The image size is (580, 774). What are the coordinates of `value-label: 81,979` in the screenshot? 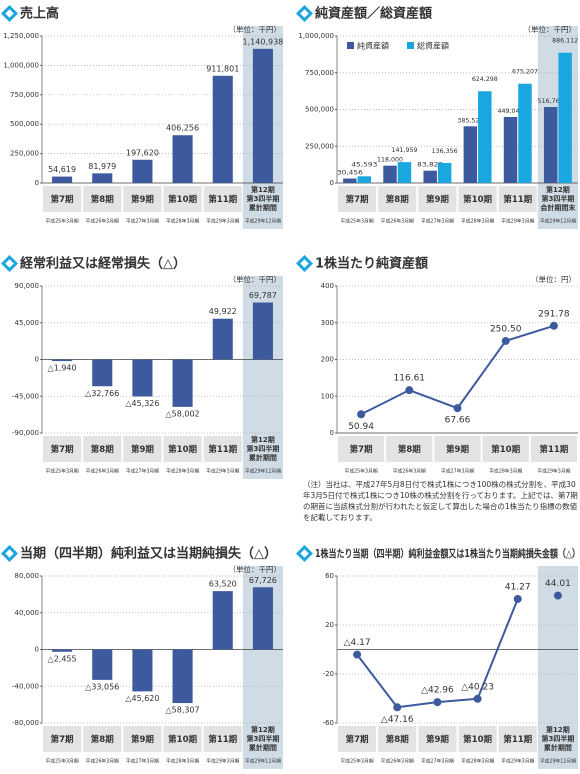 It's located at (102, 166).